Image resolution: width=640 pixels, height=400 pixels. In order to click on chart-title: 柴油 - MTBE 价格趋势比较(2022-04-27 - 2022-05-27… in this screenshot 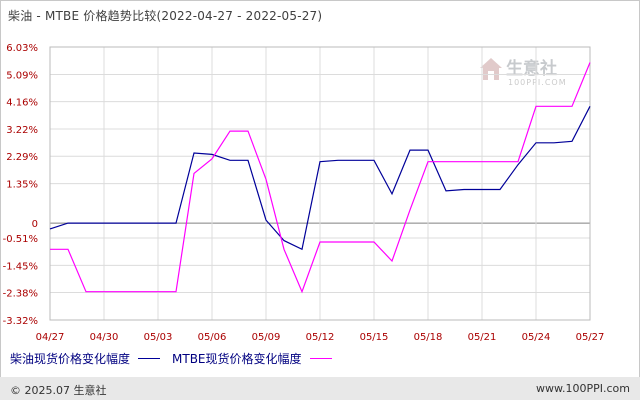, I will do `click(165, 16)`.